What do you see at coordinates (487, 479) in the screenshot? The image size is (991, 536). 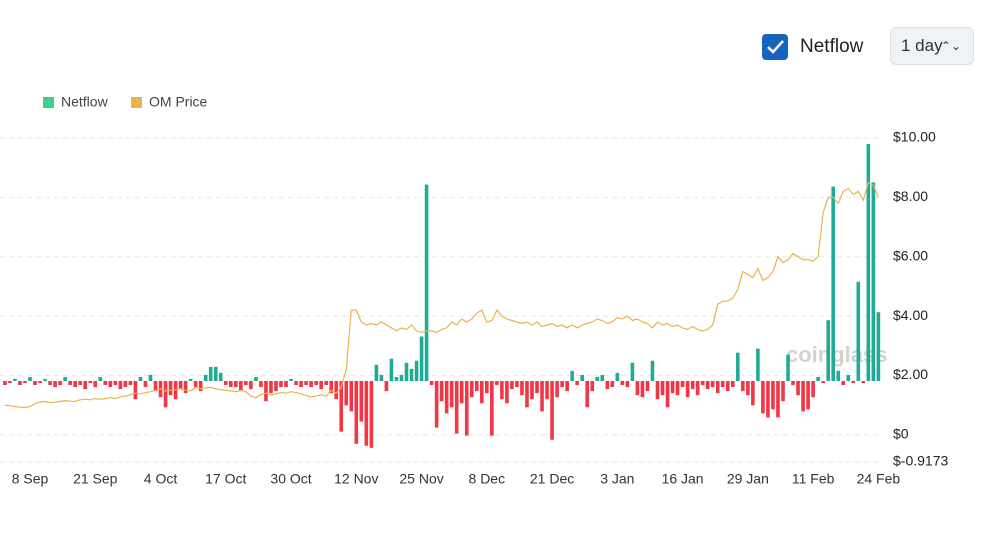 I see `x-tick-label: 8 Dec` at bounding box center [487, 479].